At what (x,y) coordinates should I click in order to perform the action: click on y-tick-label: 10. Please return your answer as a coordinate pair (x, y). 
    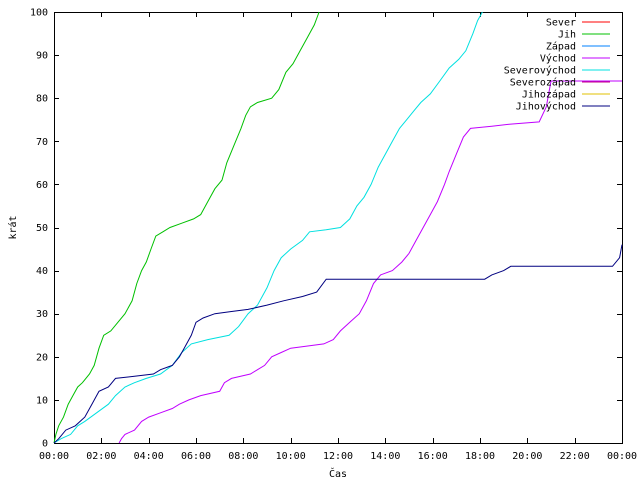
    Looking at the image, I should click on (42, 400).